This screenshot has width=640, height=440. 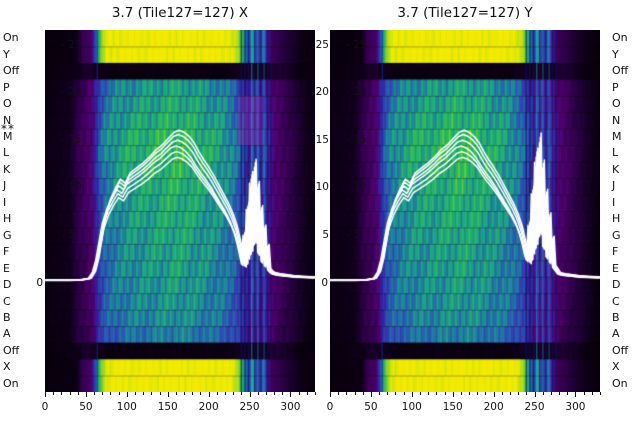 What do you see at coordinates (7, 285) in the screenshot?
I see `row-label-left: D` at bounding box center [7, 285].